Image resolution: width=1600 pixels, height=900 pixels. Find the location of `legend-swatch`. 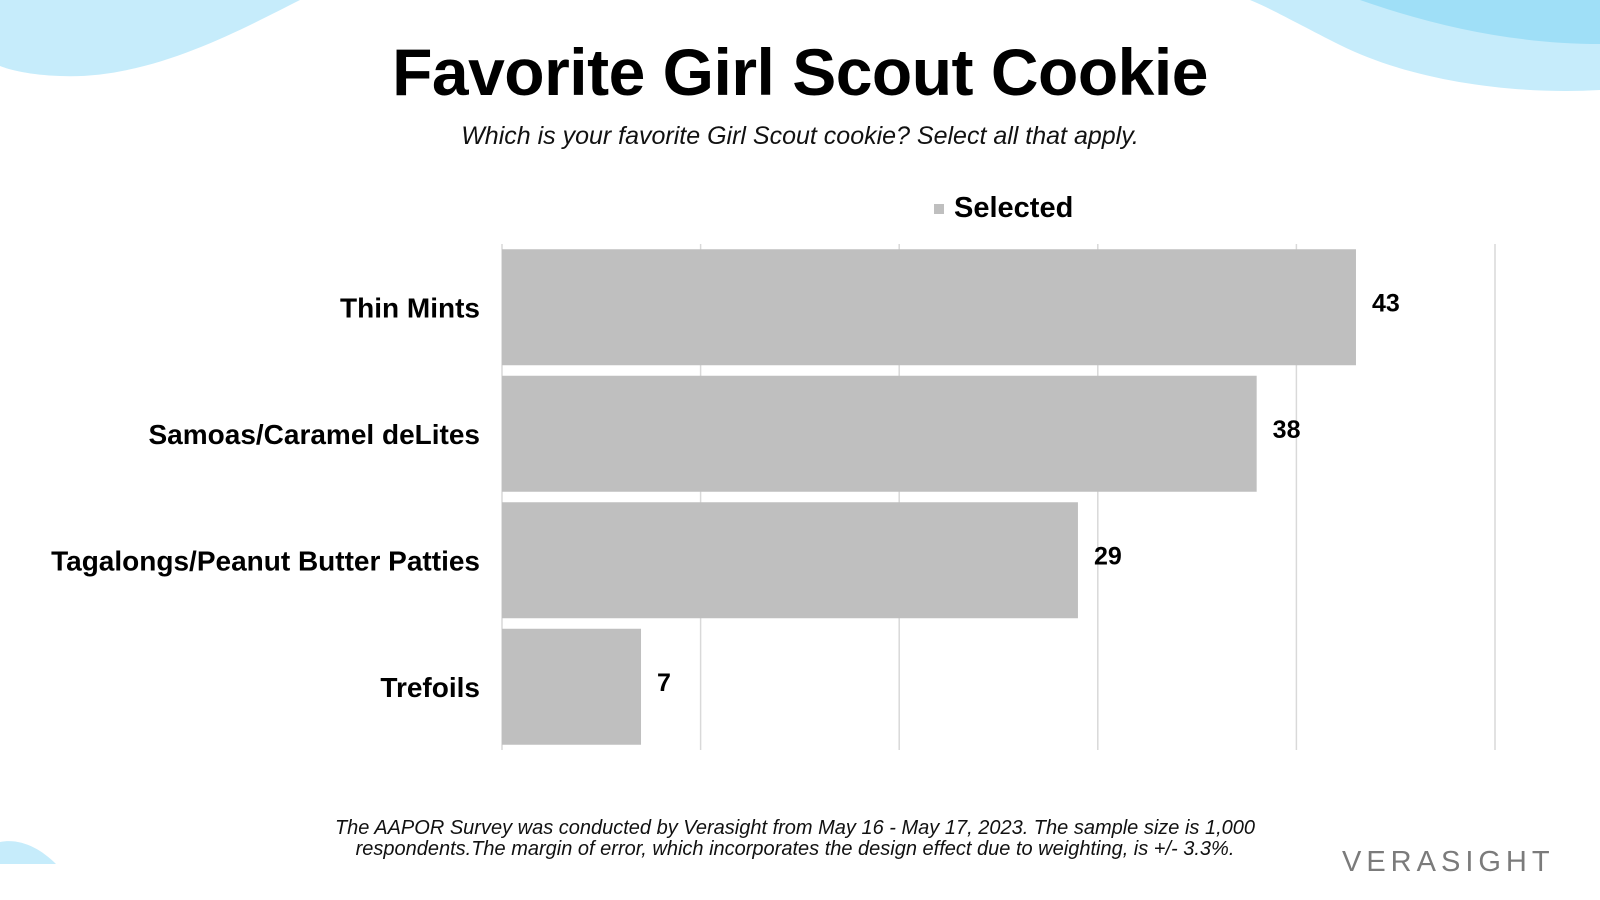

legend-swatch is located at coordinates (939, 208).